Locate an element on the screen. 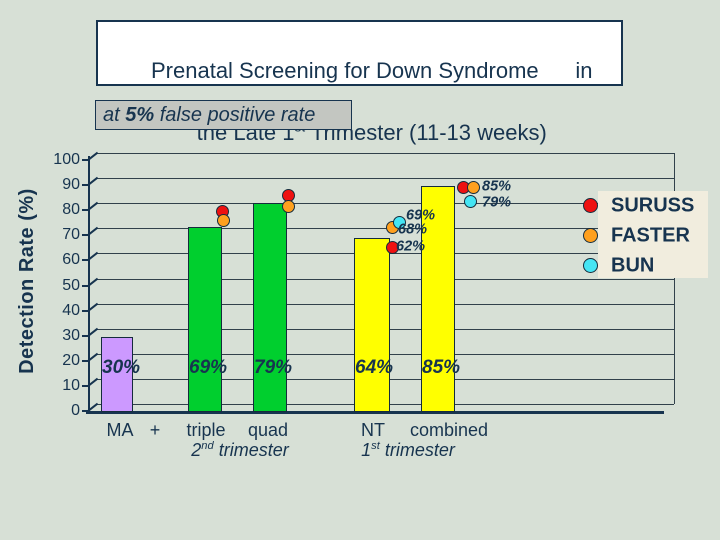  subtitle-box: at 5% false positive rate is located at coordinates (223, 115).